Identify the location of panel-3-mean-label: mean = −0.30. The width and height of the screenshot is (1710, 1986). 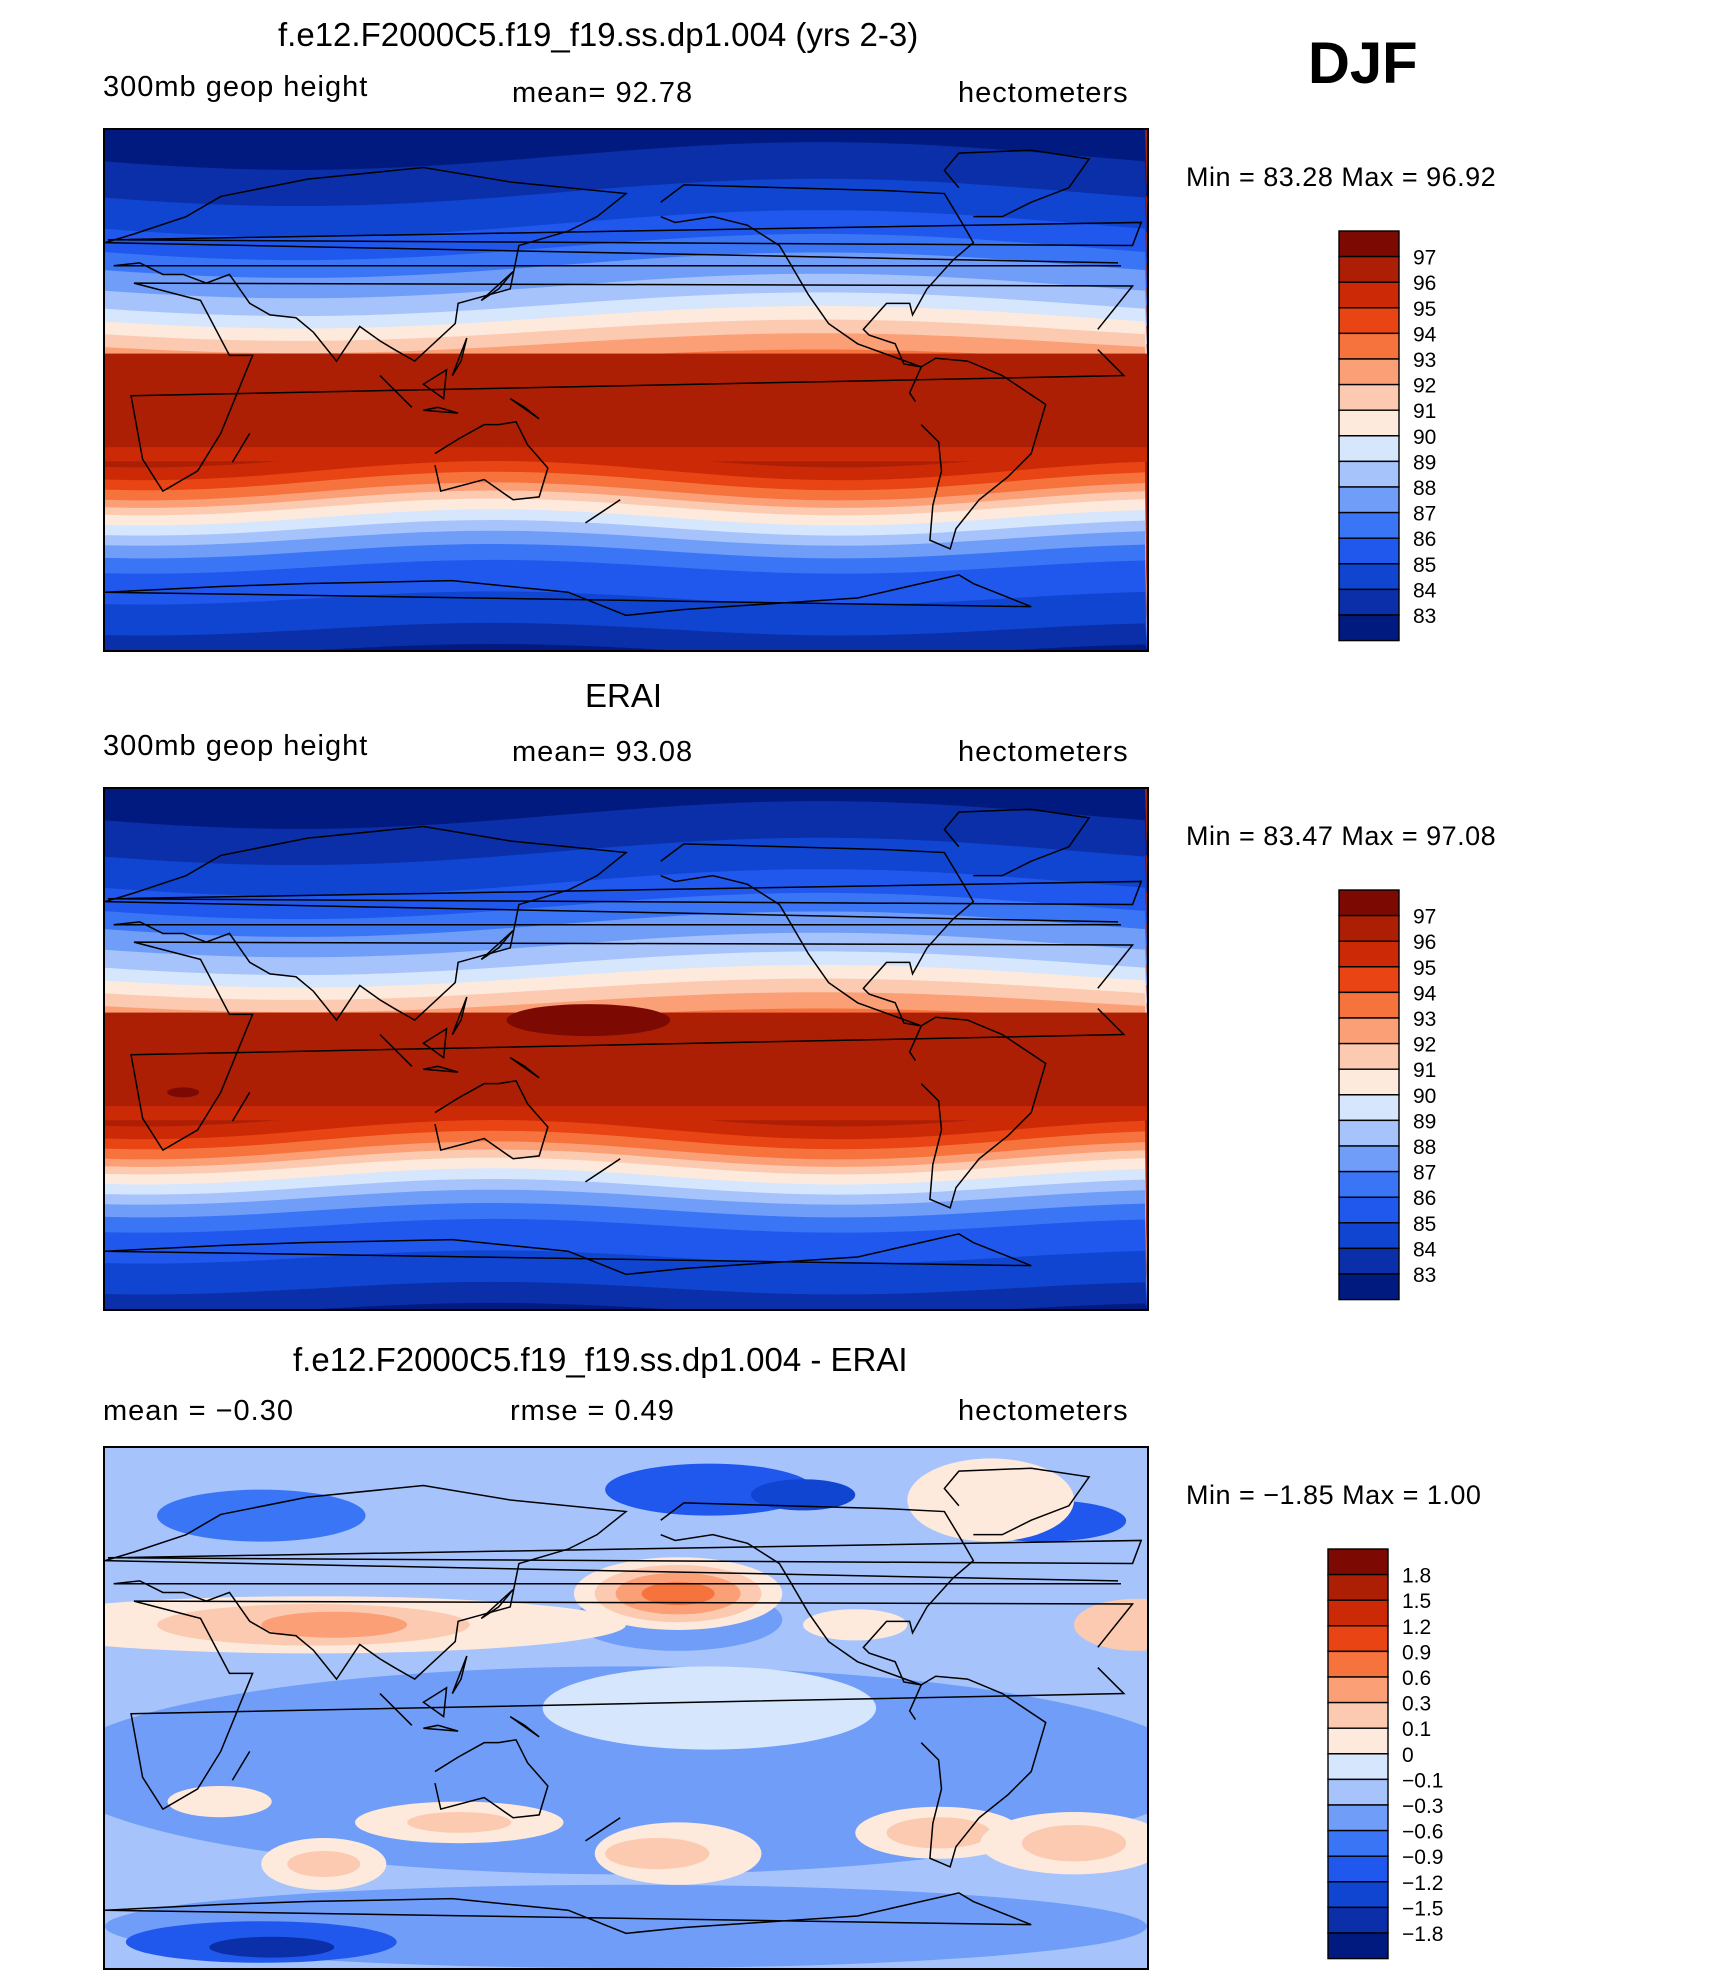
(198, 1411).